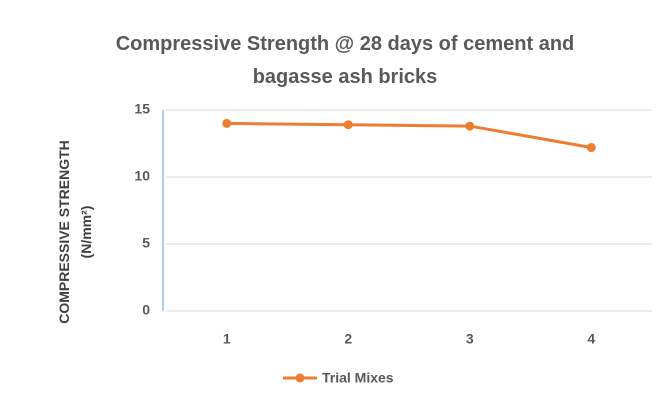  Describe the element at coordinates (75, 232) in the screenshot. I see `y-axis-label: COMPRESSIVE STRENGTH (N/mm²)` at that location.